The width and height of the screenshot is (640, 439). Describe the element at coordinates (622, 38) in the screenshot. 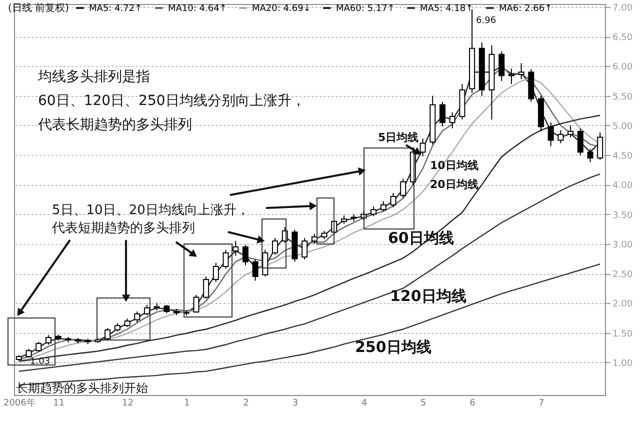

I see `y-tick-label: 6.50` at that location.